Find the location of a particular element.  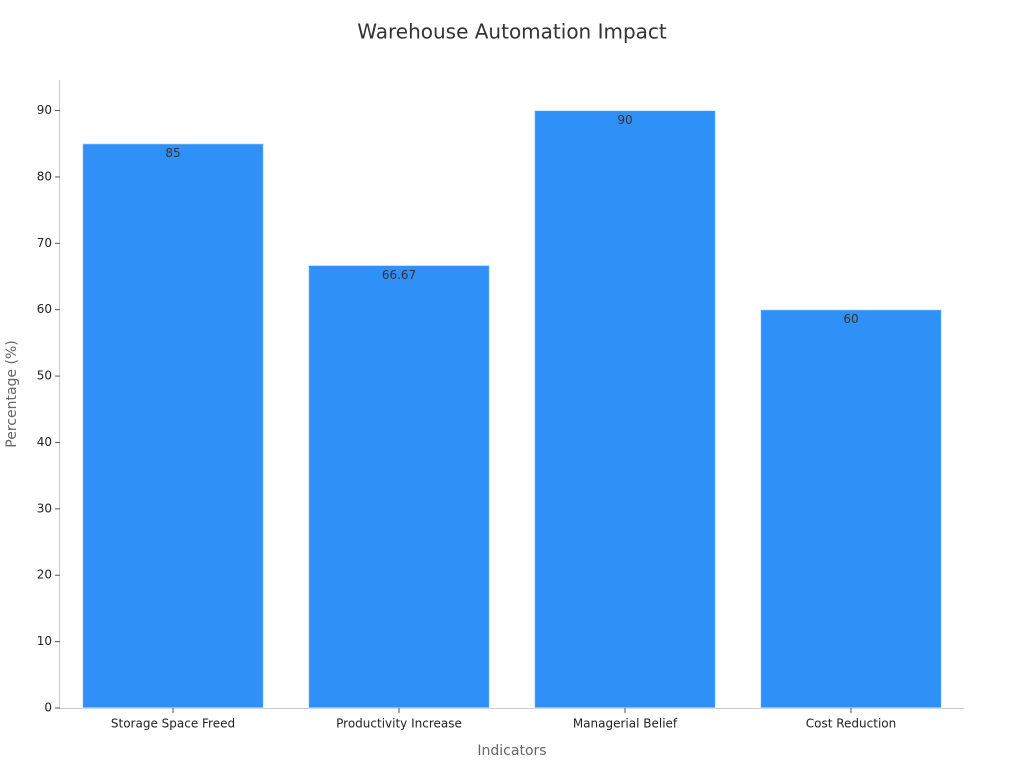

x-tick-label: Productivity Increase is located at coordinates (399, 724).